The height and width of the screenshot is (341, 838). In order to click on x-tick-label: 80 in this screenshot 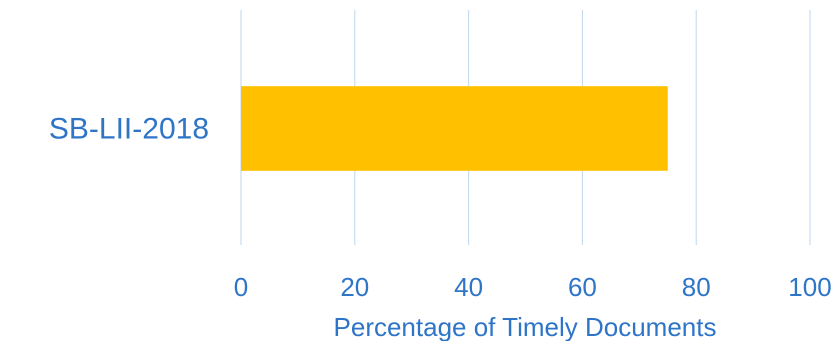, I will do `click(696, 287)`.